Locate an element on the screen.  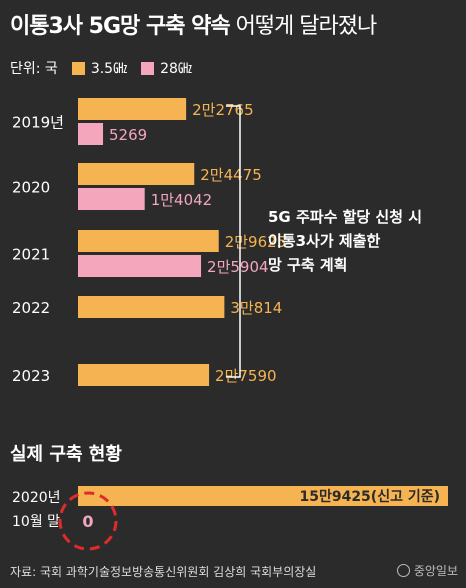
bar-label-35ghz: 2만2765 is located at coordinates (223, 110).